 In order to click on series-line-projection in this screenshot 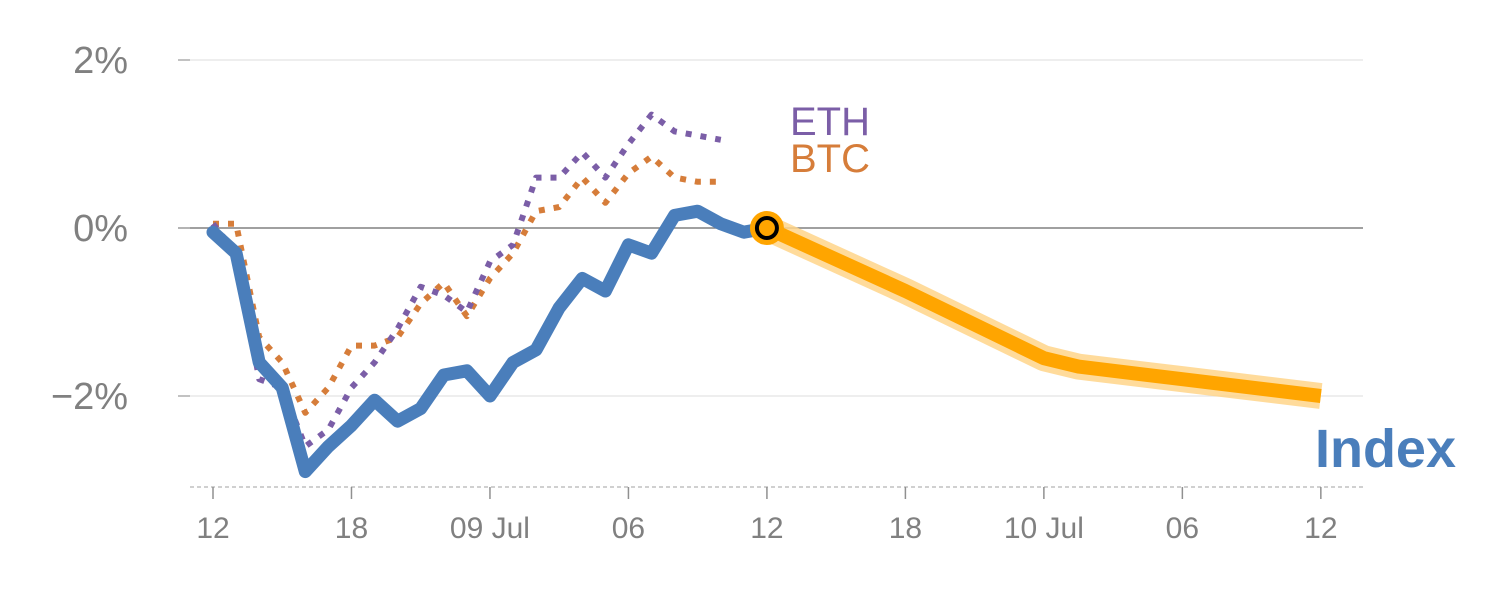, I will do `click(1043, 312)`.